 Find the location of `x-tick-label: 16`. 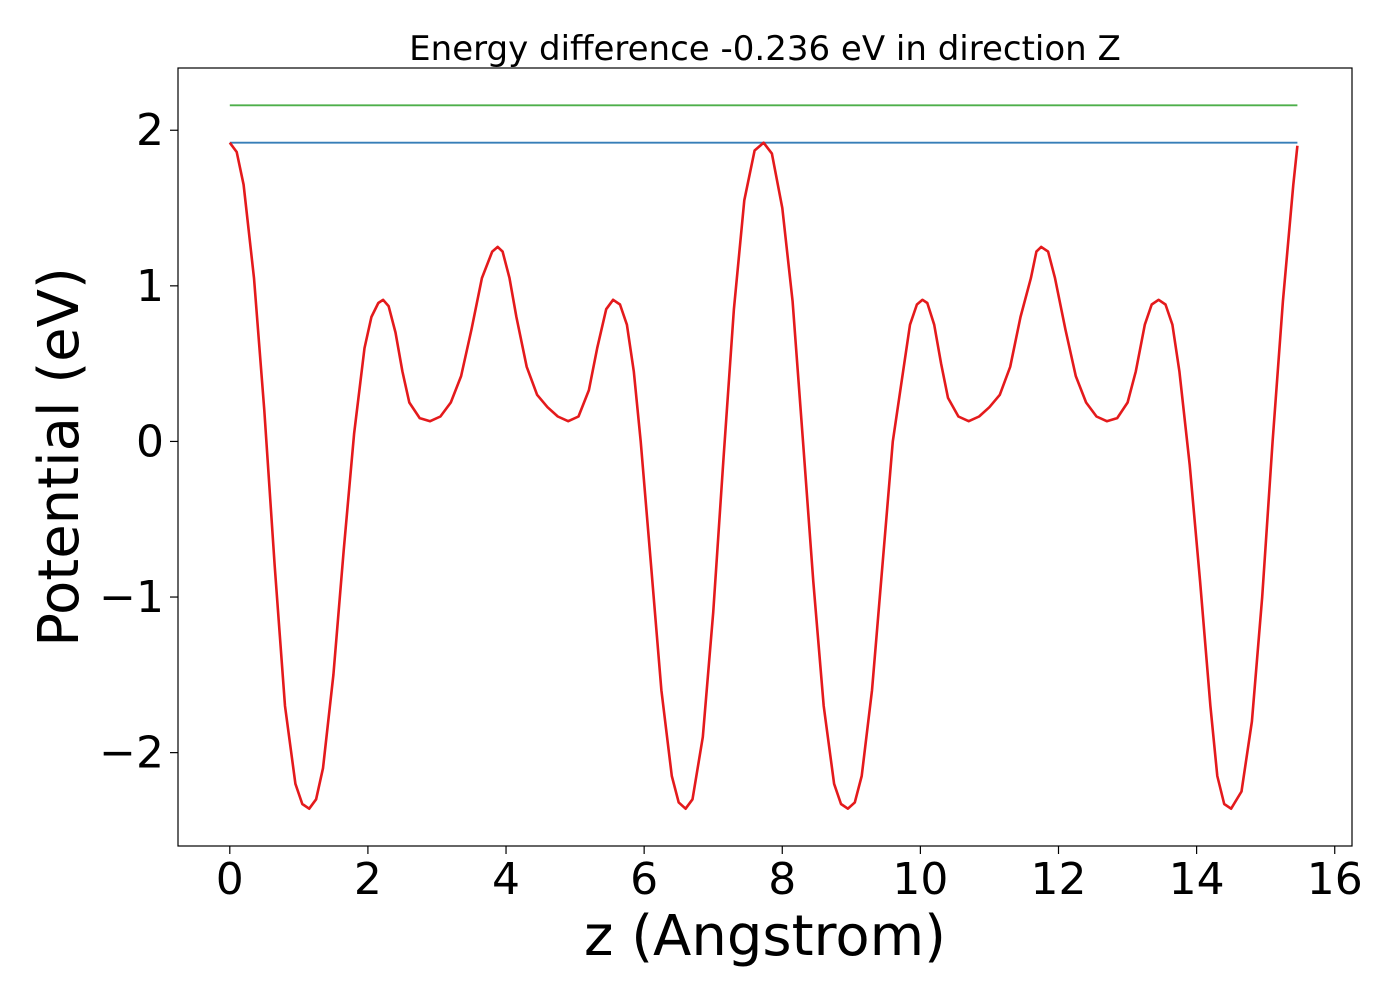

x-tick-label: 16 is located at coordinates (1335, 879).